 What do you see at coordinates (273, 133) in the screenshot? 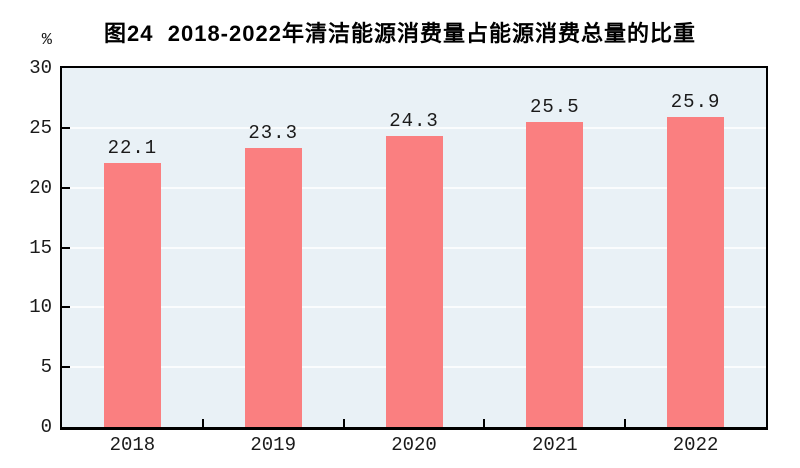
I see `bar-value-label-2019: 23.3` at bounding box center [273, 133].